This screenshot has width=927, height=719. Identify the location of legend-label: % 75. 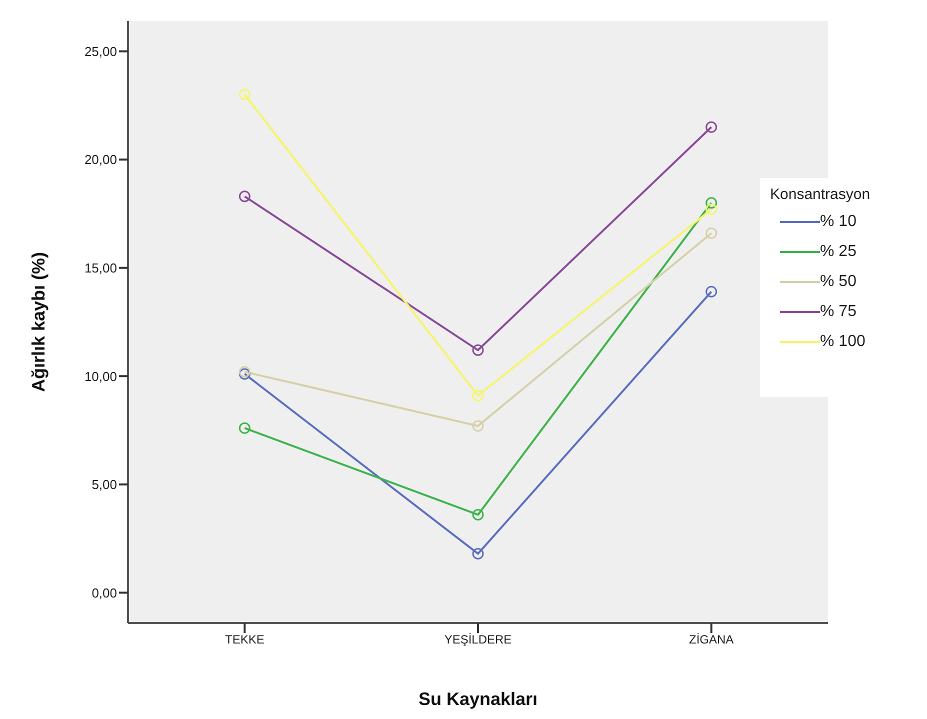
(838, 312).